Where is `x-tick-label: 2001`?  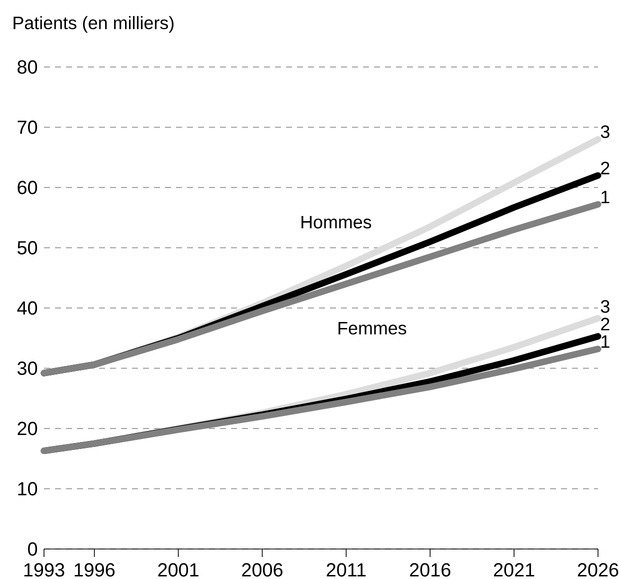
x-tick-label: 2001 is located at coordinates (178, 570).